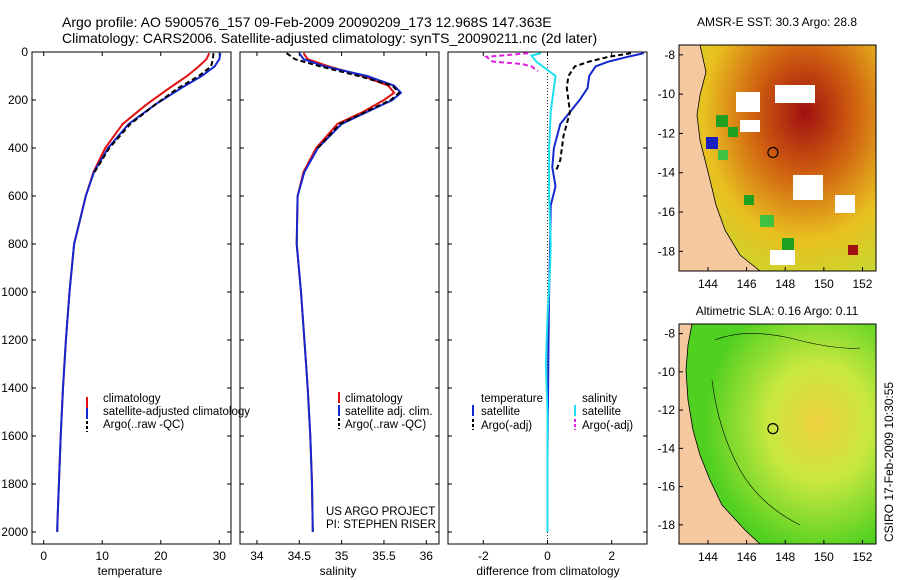 This screenshot has width=900, height=580. Describe the element at coordinates (374, 399) in the screenshot. I see `sal-legend-climatology: climatology` at that location.